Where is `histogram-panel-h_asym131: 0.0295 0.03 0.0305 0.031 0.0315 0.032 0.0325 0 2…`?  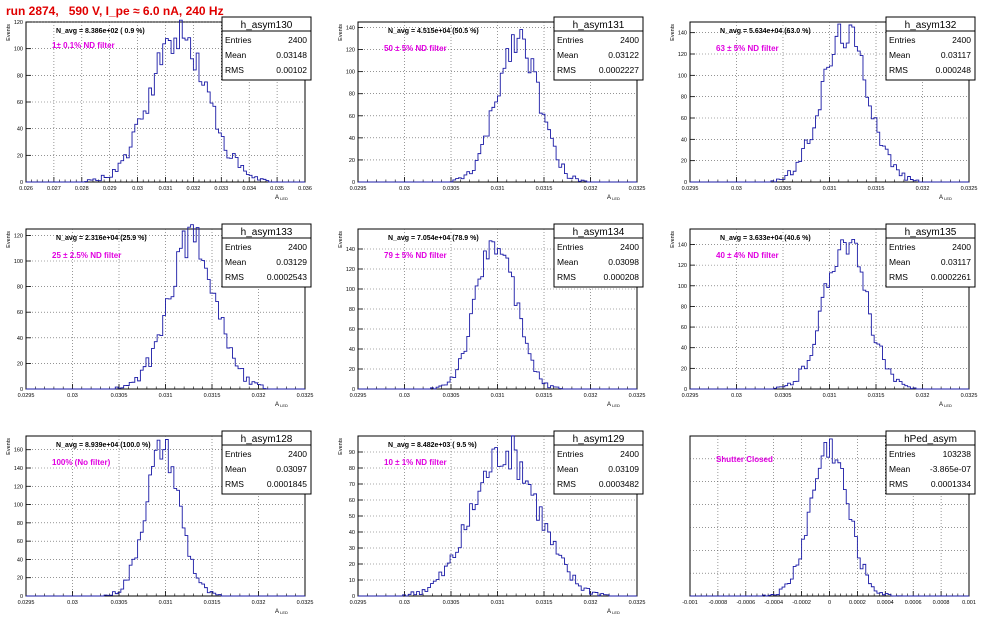 histogram-panel-h_asym131: 0.0295 0.03 0.0305 0.031 0.0315 0.032 0.0325 0 2… is located at coordinates (492, 108).